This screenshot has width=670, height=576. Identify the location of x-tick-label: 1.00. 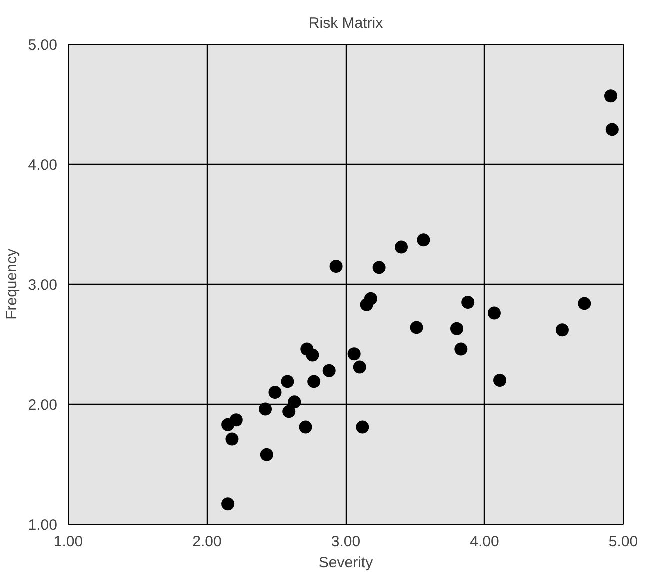
(69, 542).